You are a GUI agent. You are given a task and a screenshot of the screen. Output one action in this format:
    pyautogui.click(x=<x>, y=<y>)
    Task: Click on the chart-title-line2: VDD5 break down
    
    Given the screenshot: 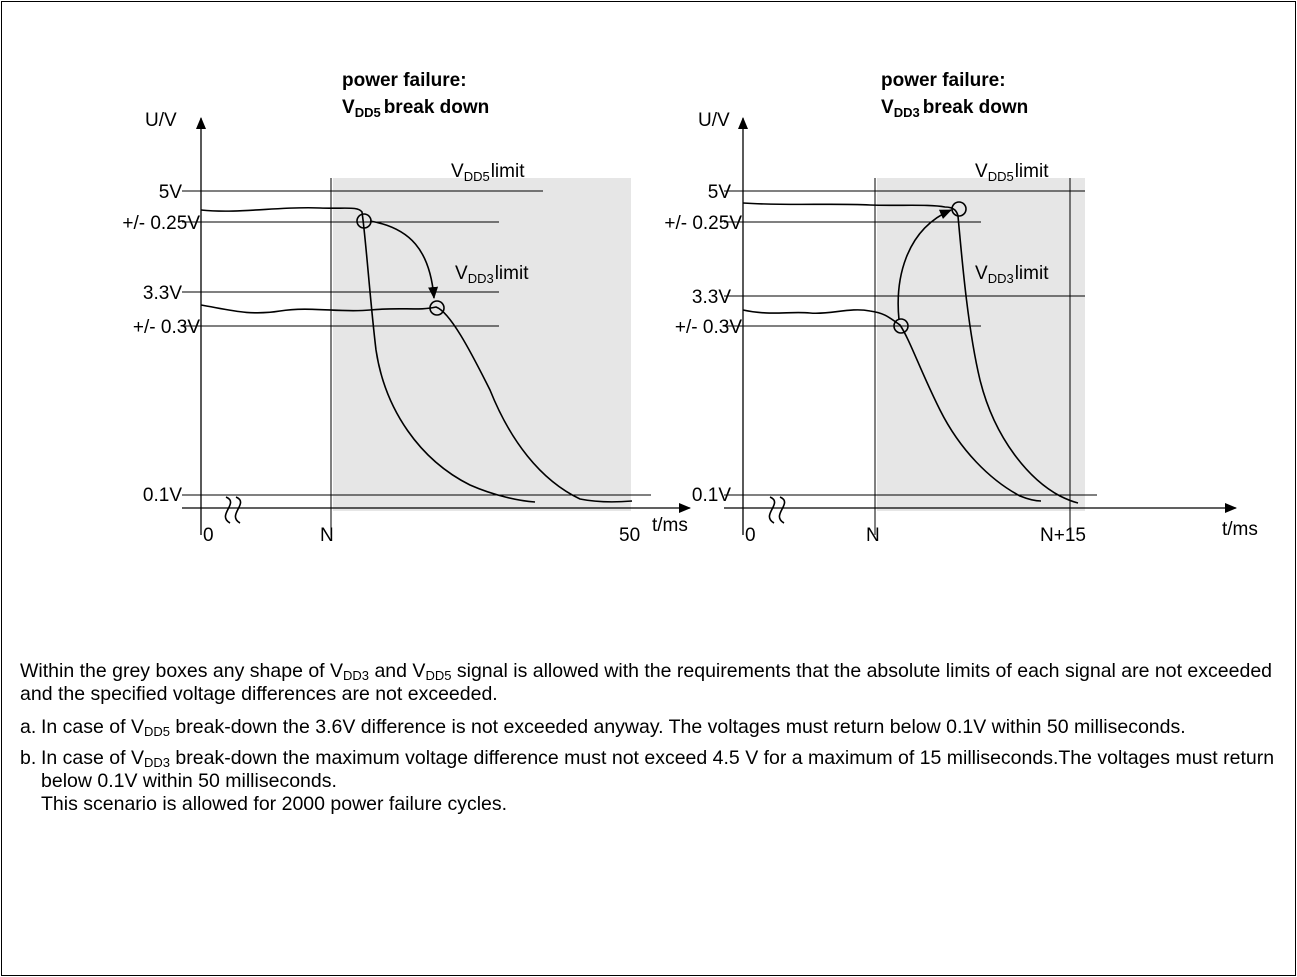 What is the action you would take?
    pyautogui.click(x=415, y=108)
    